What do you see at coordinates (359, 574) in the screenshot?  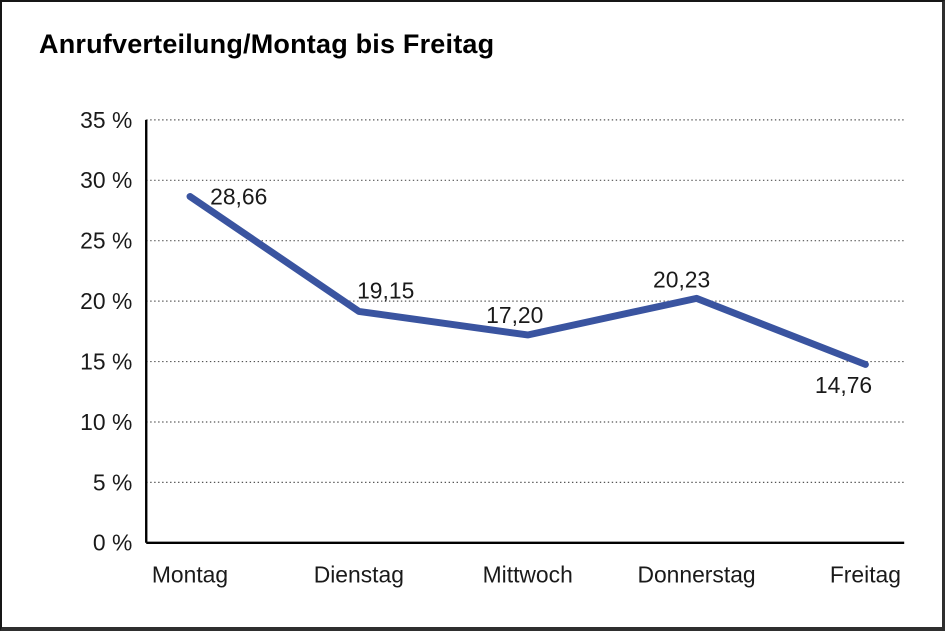 I see `x-tick-label: Dienstag` at bounding box center [359, 574].